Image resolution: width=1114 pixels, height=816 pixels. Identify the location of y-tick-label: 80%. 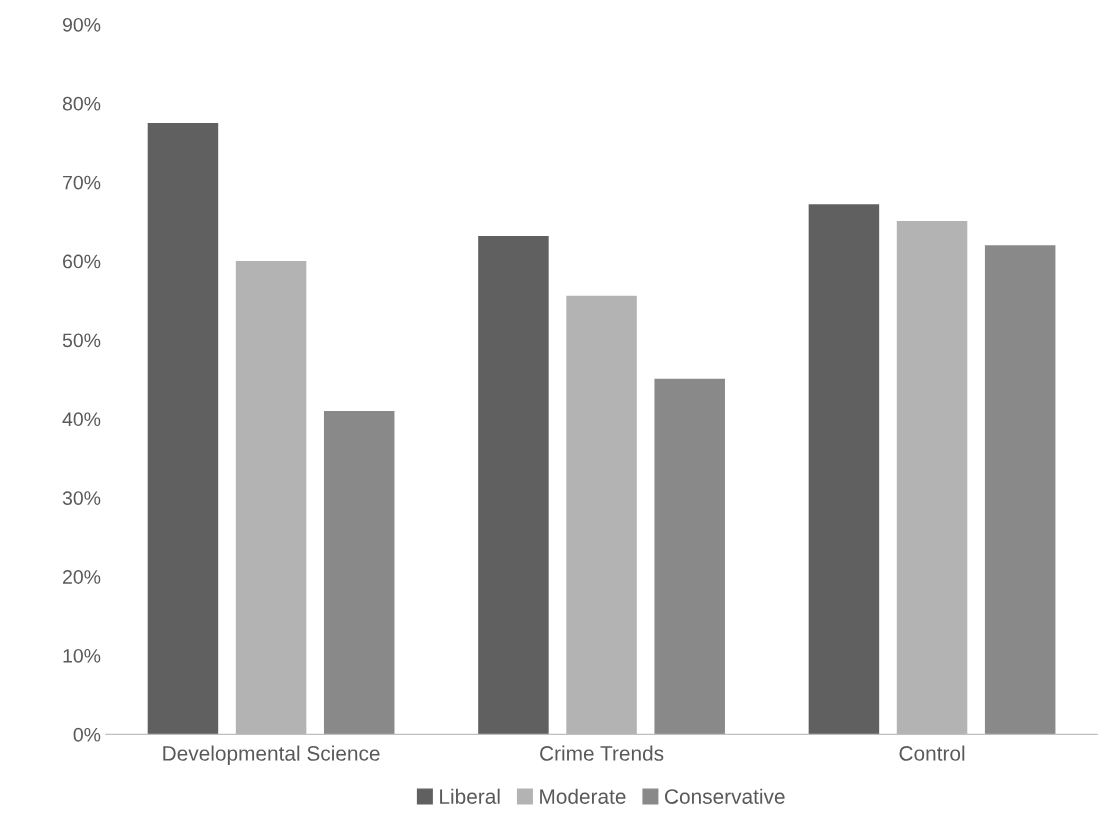
(81, 103).